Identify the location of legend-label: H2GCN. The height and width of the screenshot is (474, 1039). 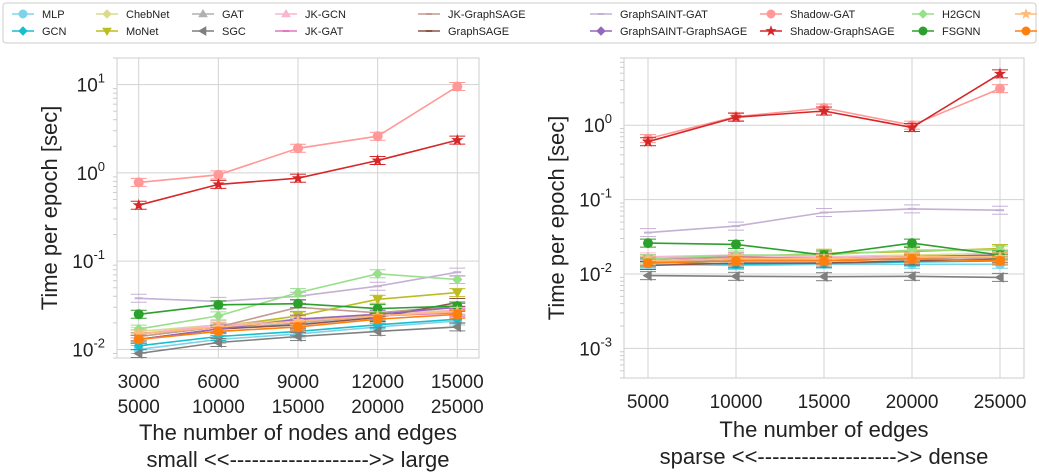
(961, 15).